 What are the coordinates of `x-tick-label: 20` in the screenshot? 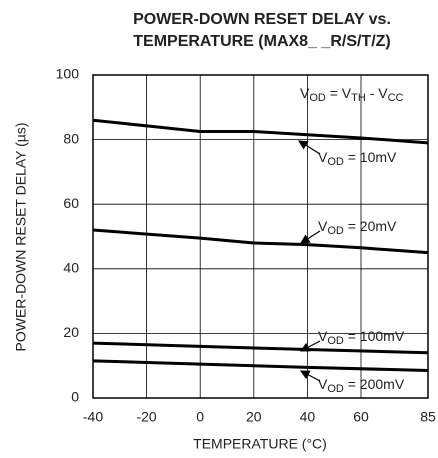 It's located at (254, 417).